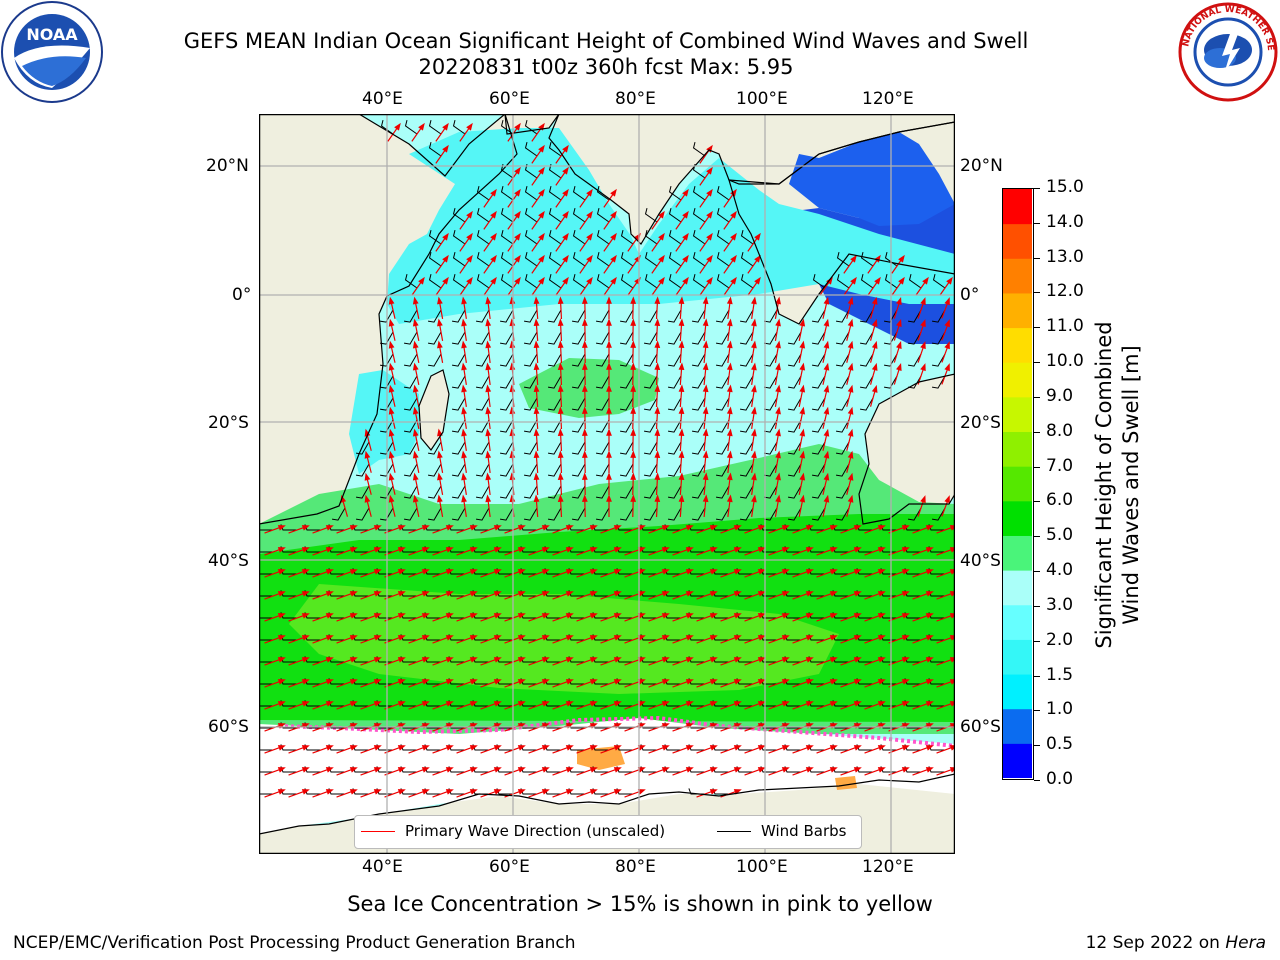 This screenshot has width=1280, height=960. I want to click on colorbar-tick-label: 4.0, so click(1060, 570).